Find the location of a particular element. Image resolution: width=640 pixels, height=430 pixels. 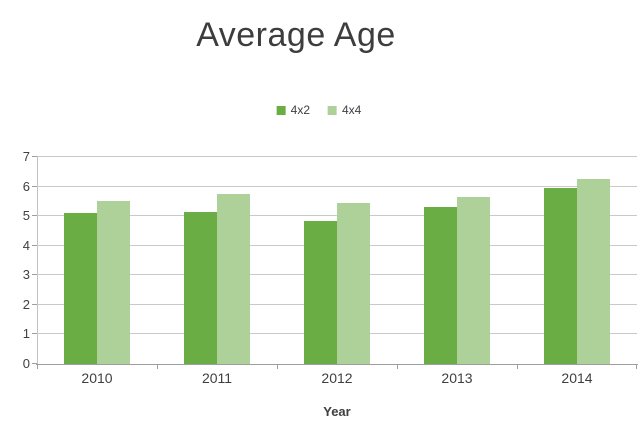

y-axis-label: 2 is located at coordinates (26, 304).